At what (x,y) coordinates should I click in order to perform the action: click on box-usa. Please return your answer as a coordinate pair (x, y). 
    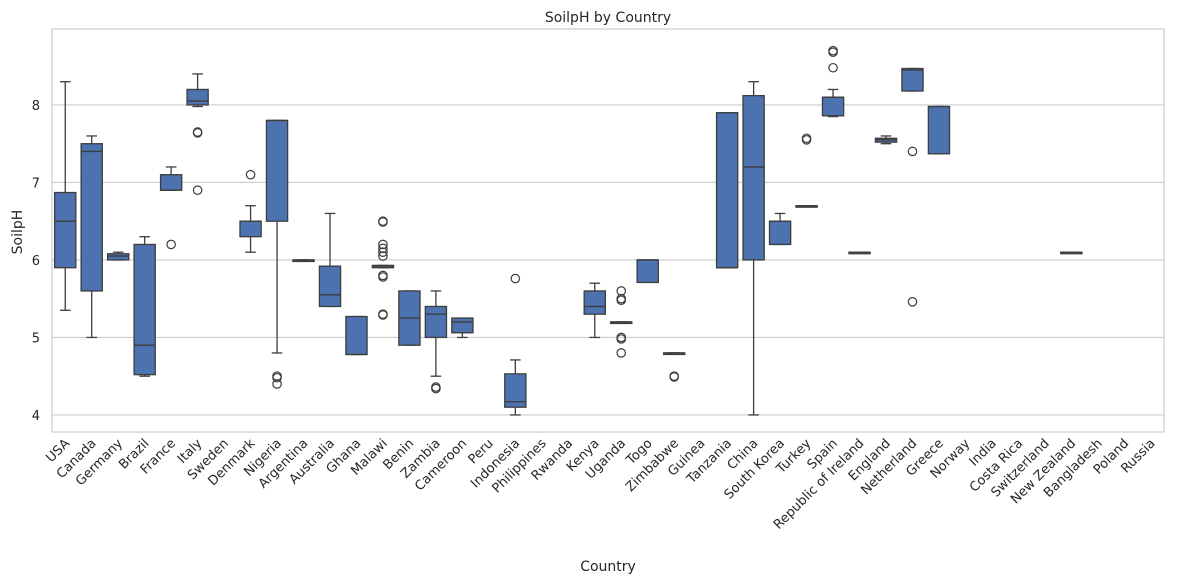
    Looking at the image, I should click on (65, 196).